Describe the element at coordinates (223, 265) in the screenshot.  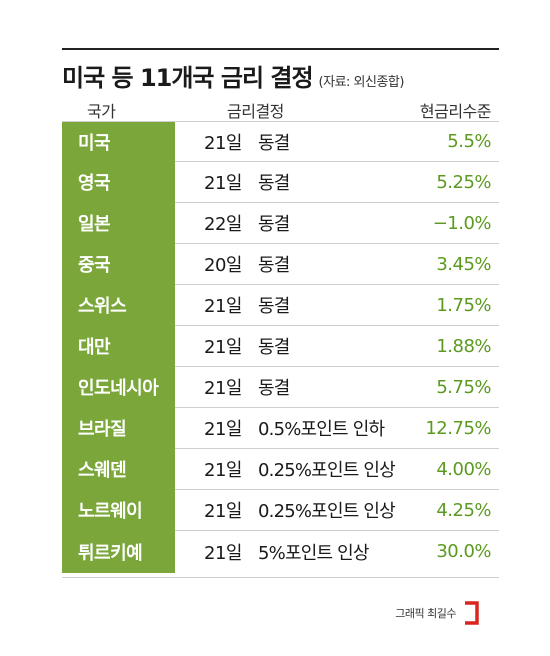
I see `day-cell: 20일` at that location.